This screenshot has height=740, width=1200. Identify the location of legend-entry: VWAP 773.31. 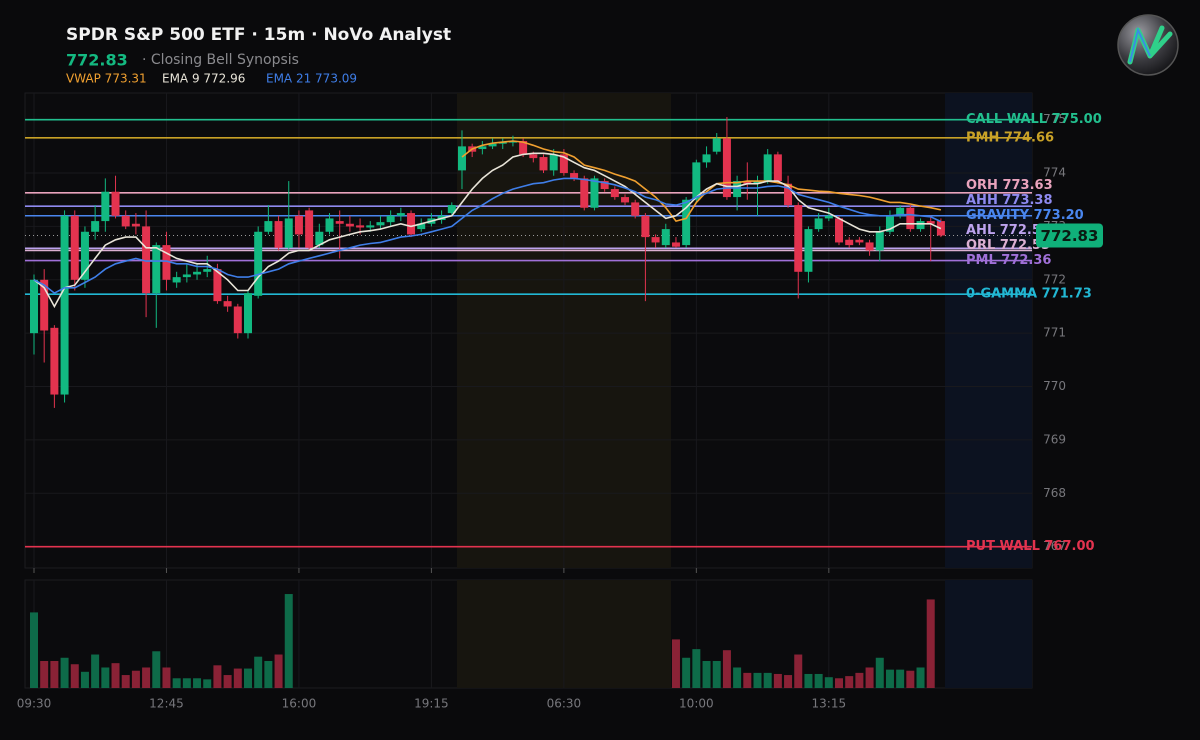
(106, 79).